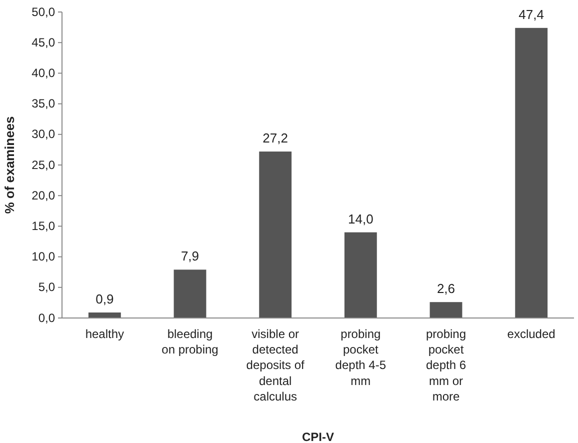  What do you see at coordinates (44, 257) in the screenshot?
I see `y-tick-label: 10,0` at bounding box center [44, 257].